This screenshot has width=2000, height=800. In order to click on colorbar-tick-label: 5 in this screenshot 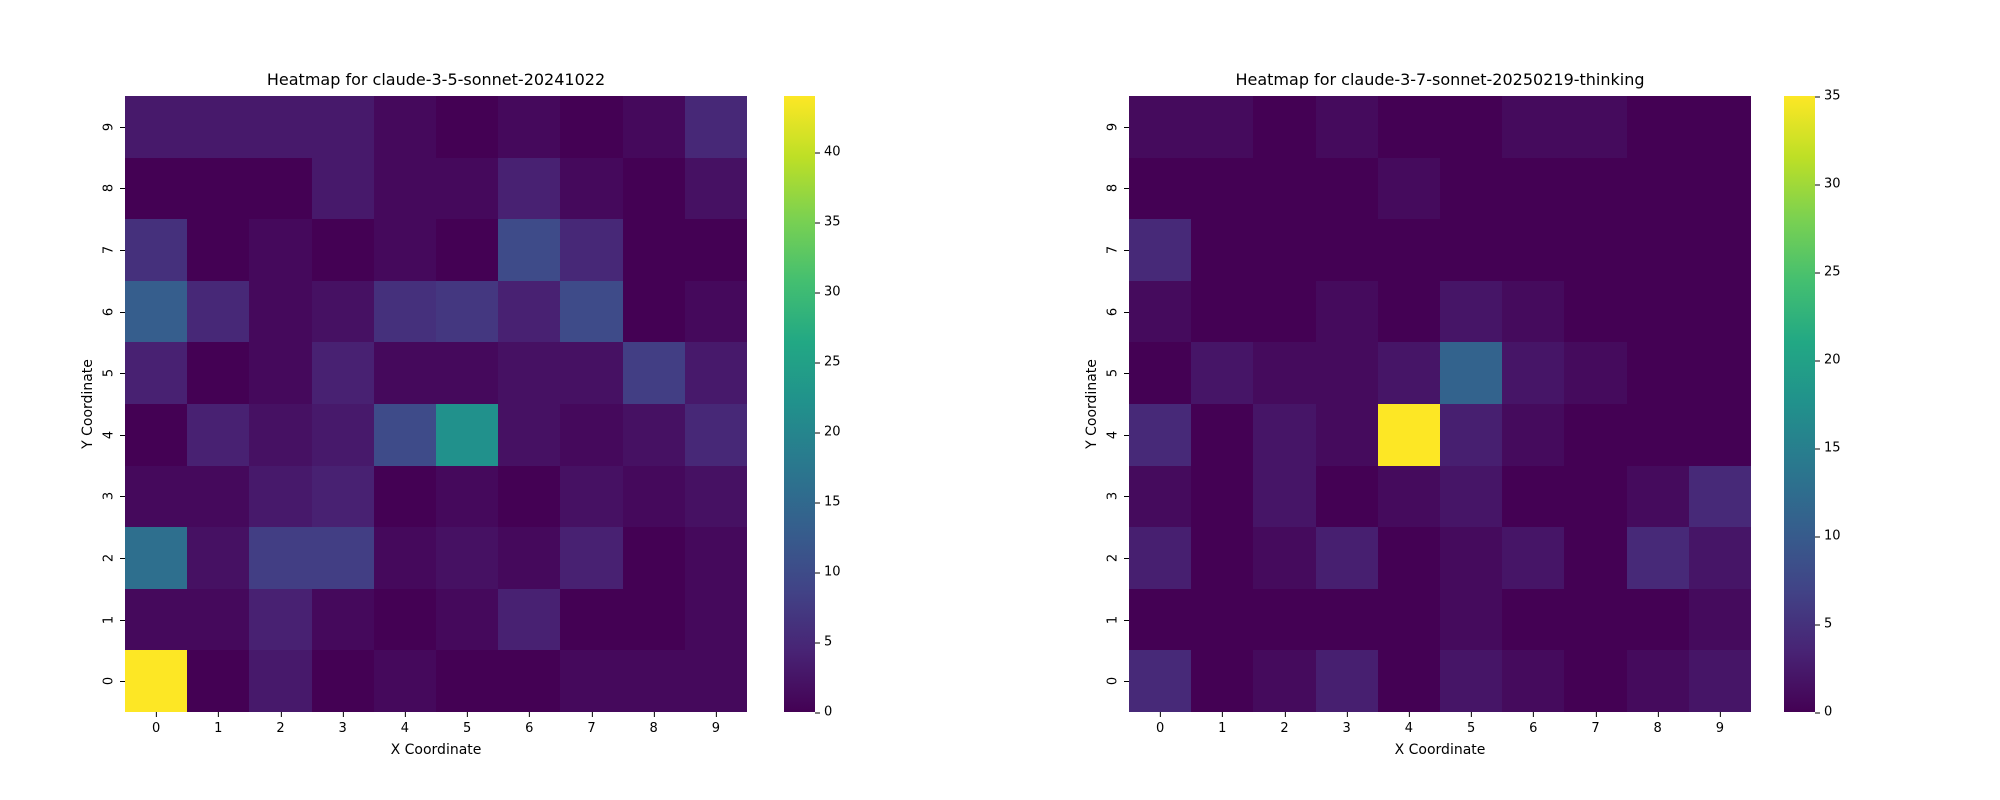, I will do `click(1823, 624)`.